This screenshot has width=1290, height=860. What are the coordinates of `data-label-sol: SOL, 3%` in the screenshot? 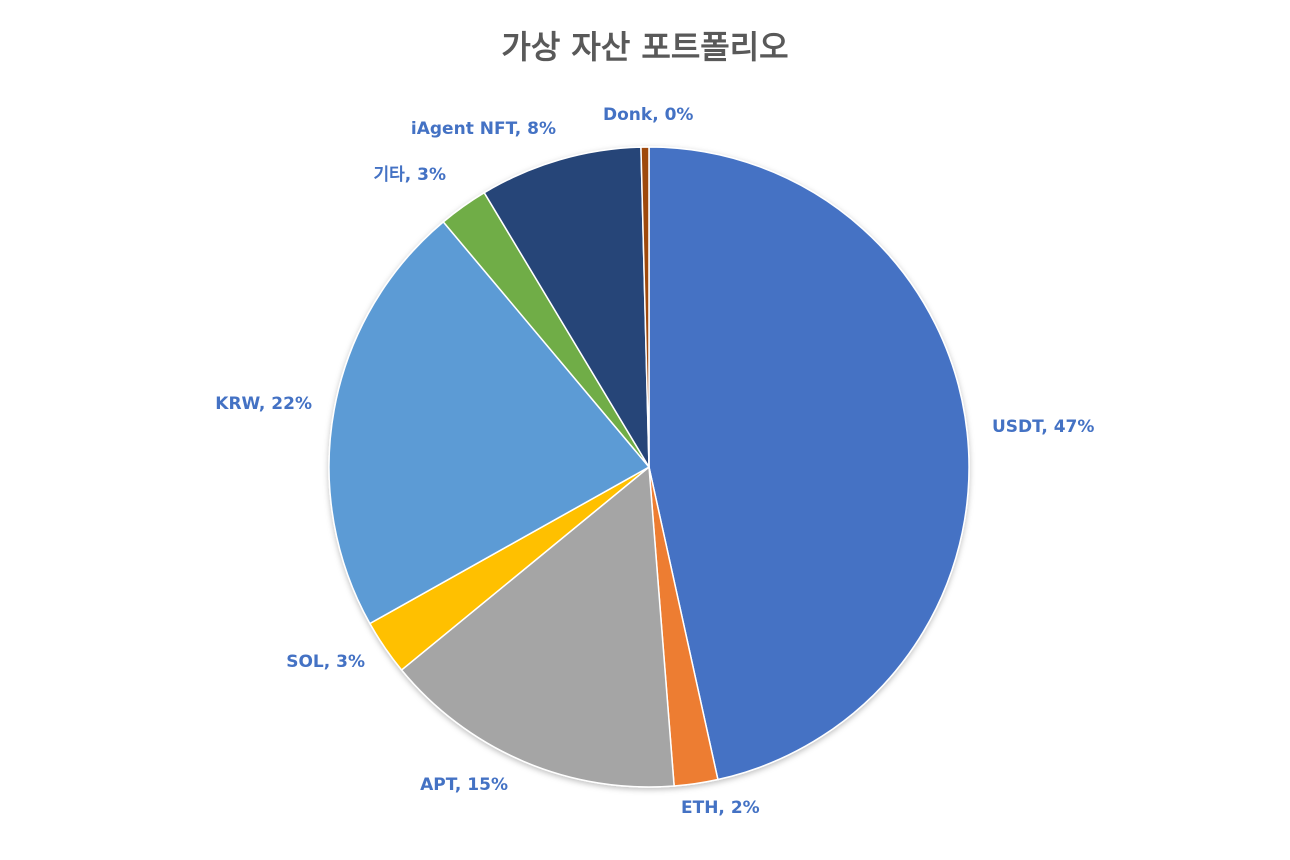 It's located at (325, 662).